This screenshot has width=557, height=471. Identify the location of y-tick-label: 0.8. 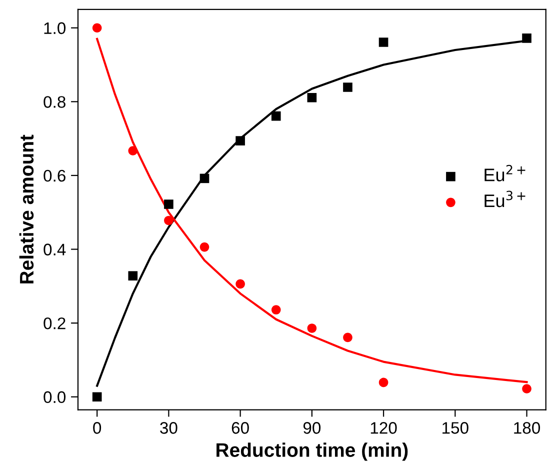
(55, 102).